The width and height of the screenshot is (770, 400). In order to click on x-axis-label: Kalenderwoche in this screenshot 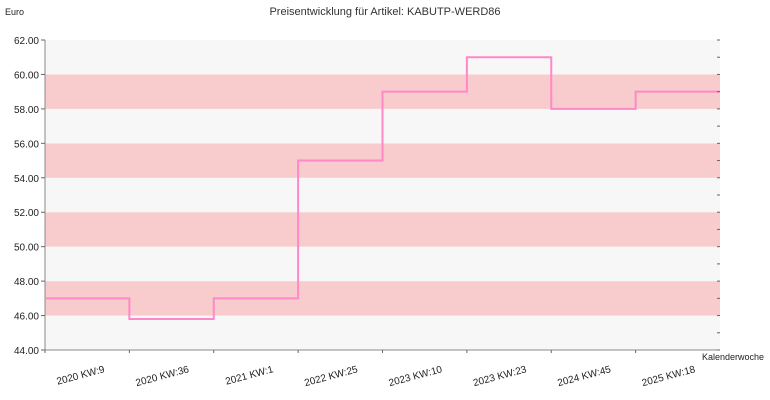, I will do `click(733, 357)`.